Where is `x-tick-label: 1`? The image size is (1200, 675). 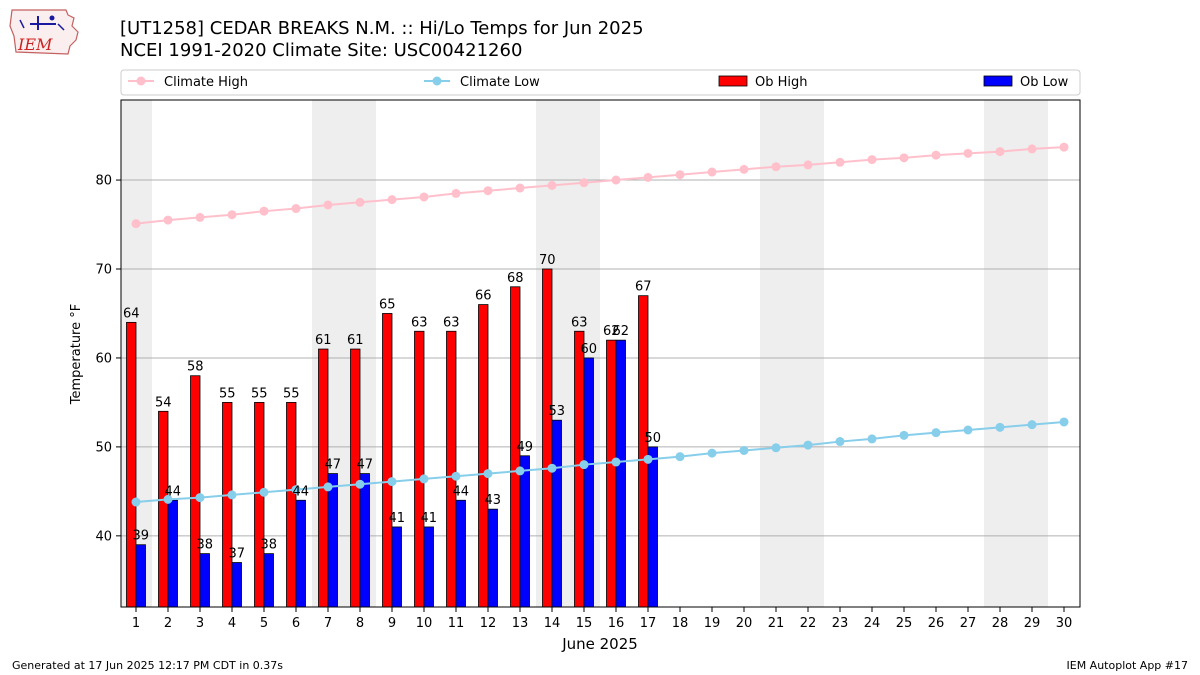 x-tick-label: 1 is located at coordinates (136, 623).